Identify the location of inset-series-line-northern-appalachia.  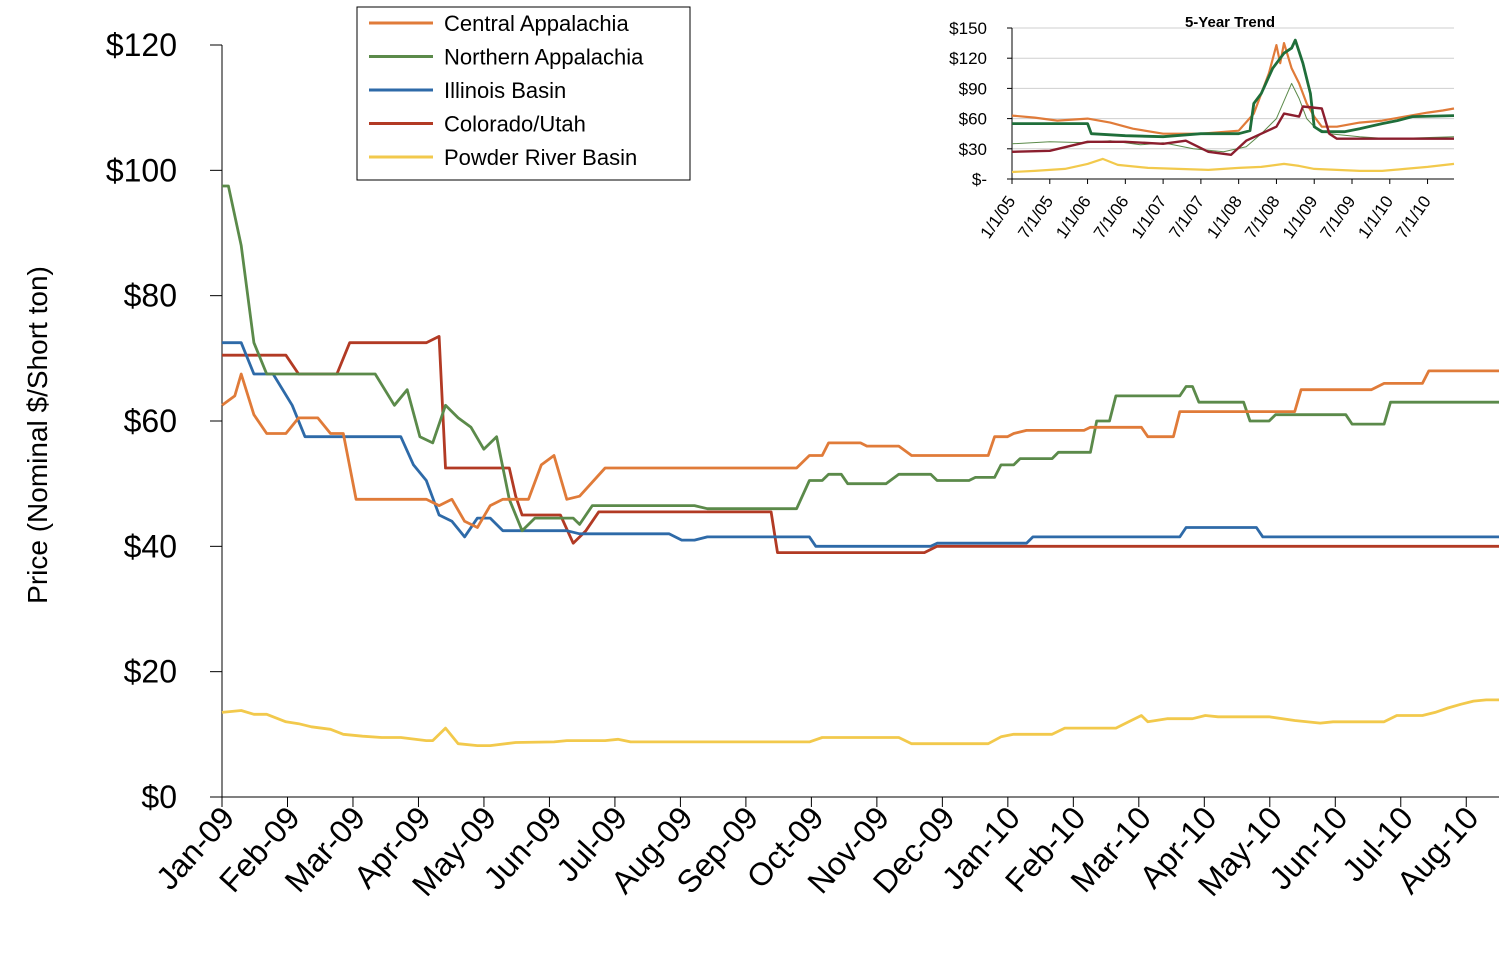
(1233, 88).